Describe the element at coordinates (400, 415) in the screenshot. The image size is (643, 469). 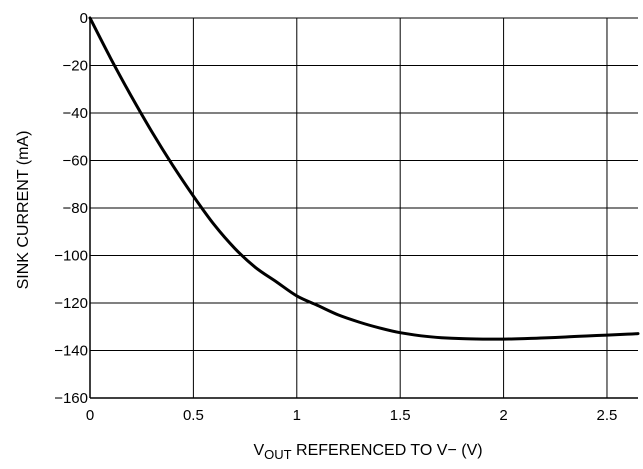
I see `x-tick-label: 1.5` at that location.